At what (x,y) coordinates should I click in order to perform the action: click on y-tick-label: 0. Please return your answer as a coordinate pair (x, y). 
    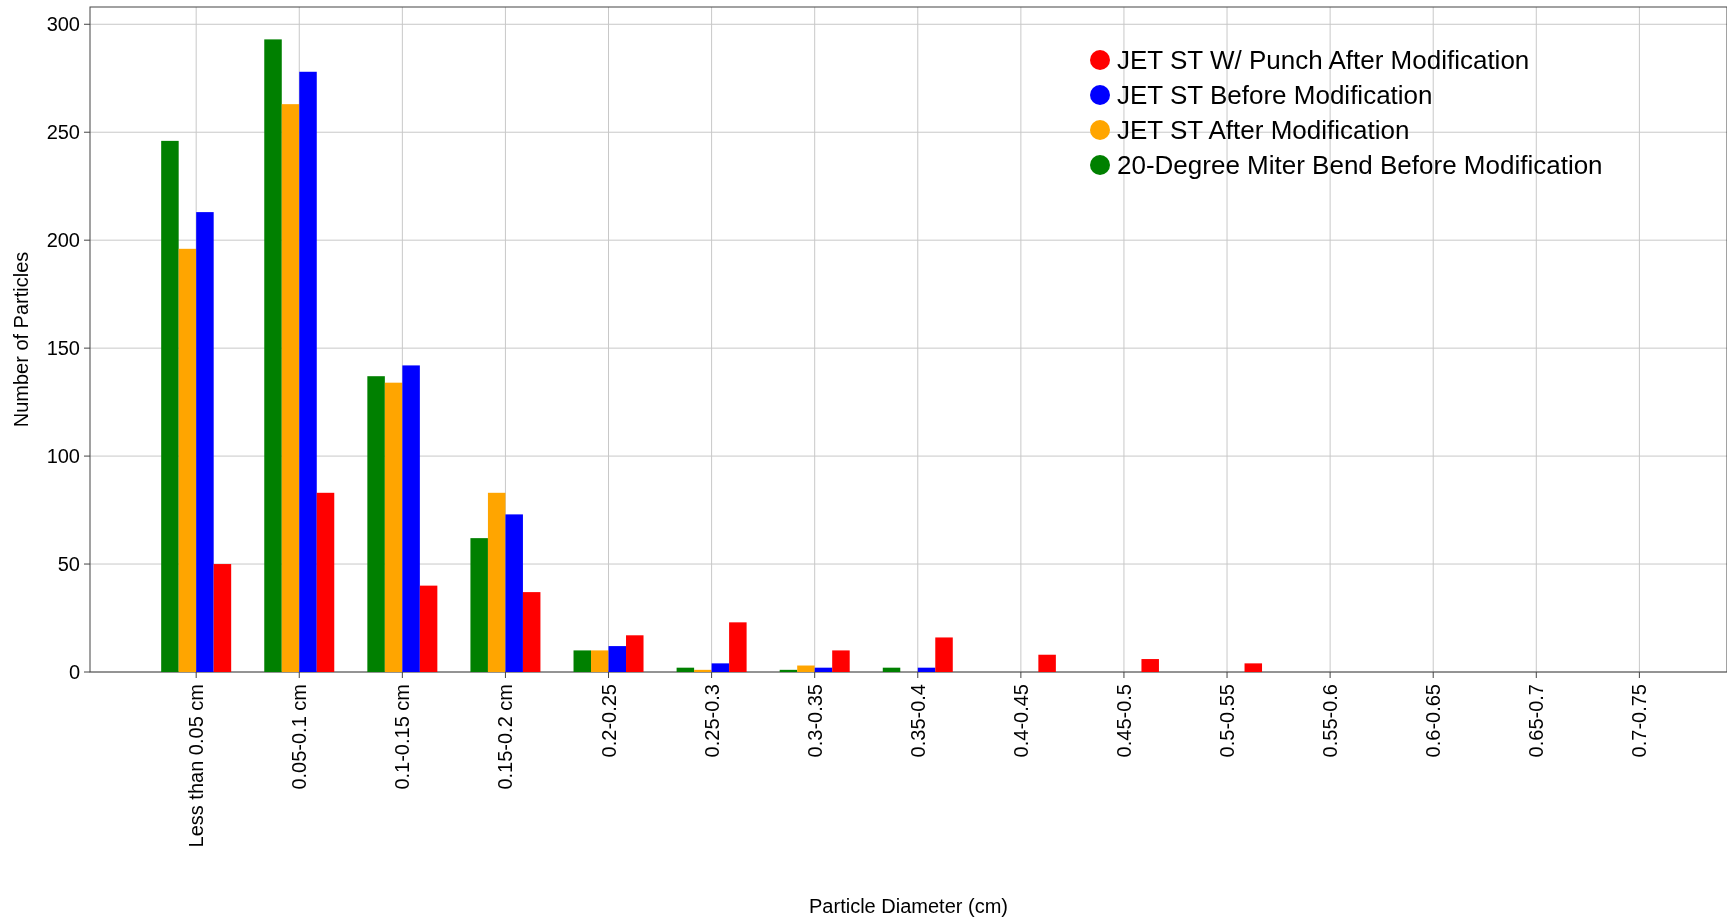
    Looking at the image, I should click on (74, 672).